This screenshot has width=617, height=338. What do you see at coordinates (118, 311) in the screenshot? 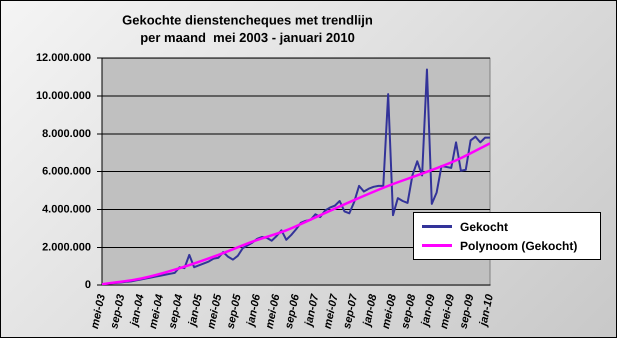
I see `x-tick-label: sep-03` at bounding box center [118, 311].